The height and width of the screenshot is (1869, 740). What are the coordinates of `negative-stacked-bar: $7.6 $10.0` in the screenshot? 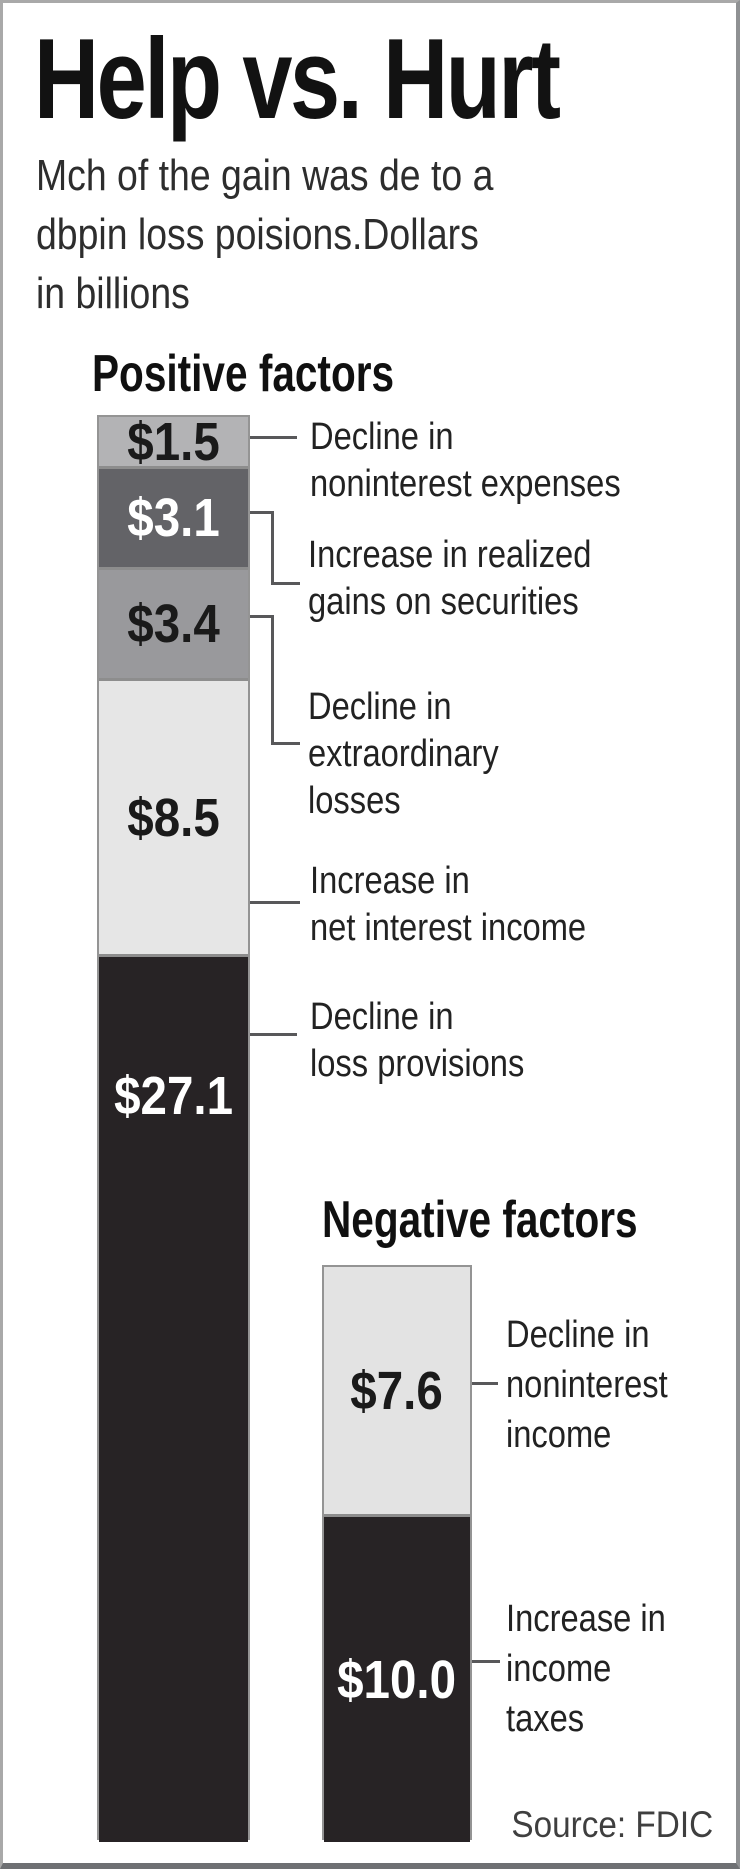 It's located at (397, 1553).